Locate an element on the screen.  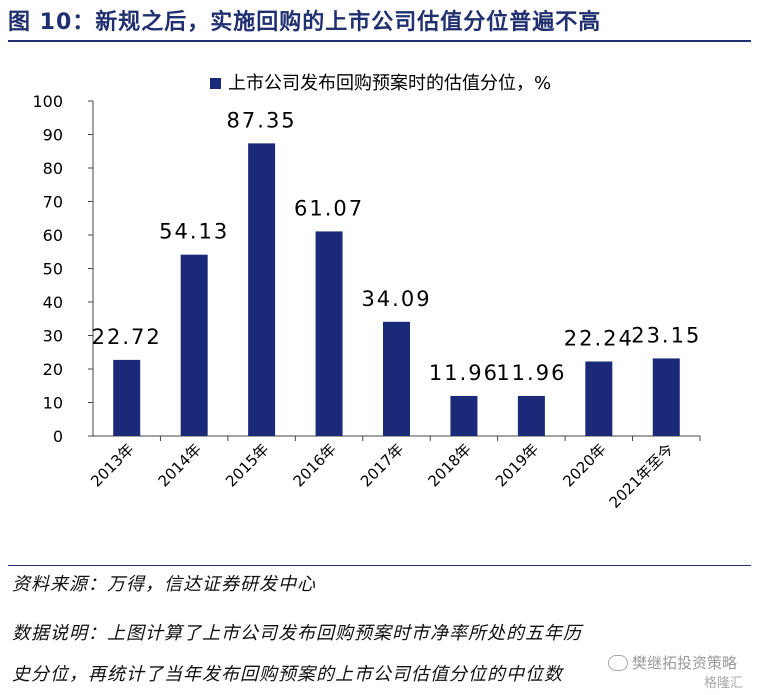
y-tick-label: 20 is located at coordinates (53, 369).